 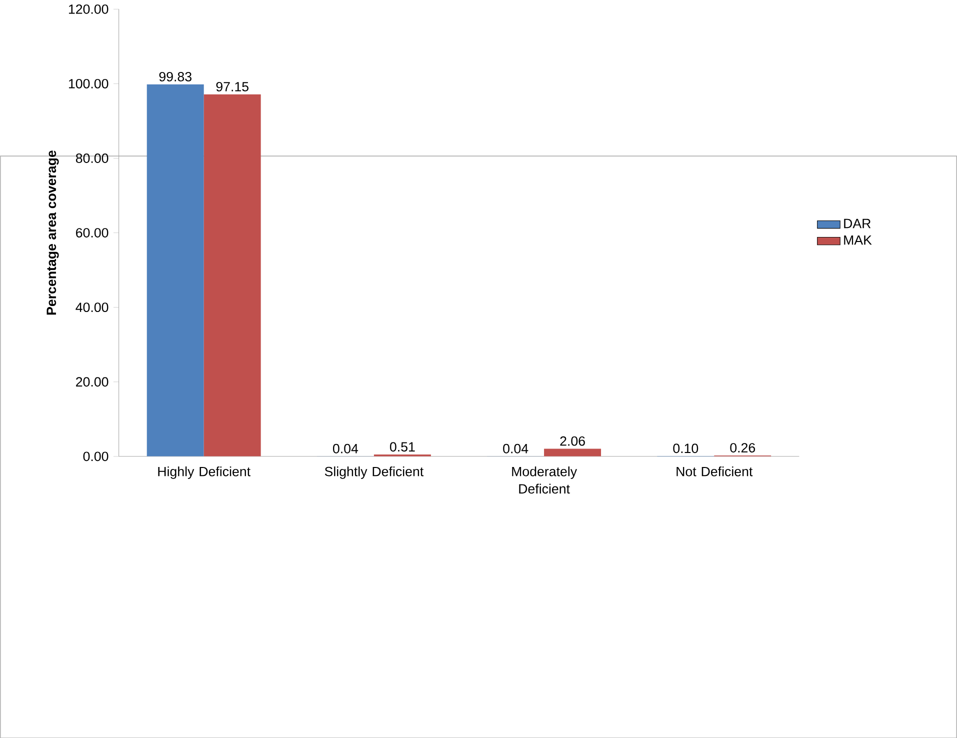 What do you see at coordinates (857, 223) in the screenshot?
I see `legend-label: DAR` at bounding box center [857, 223].